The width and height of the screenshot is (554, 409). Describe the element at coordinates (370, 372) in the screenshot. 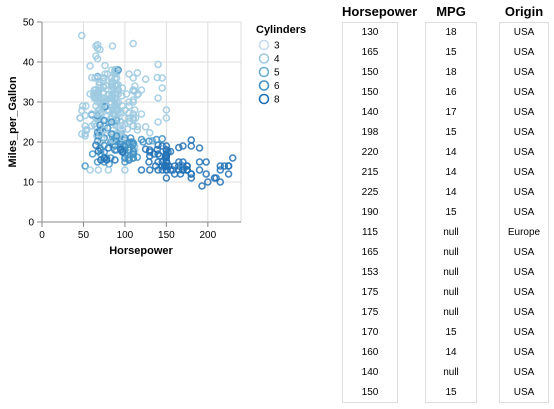

I see `table-cell: 140` at that location.